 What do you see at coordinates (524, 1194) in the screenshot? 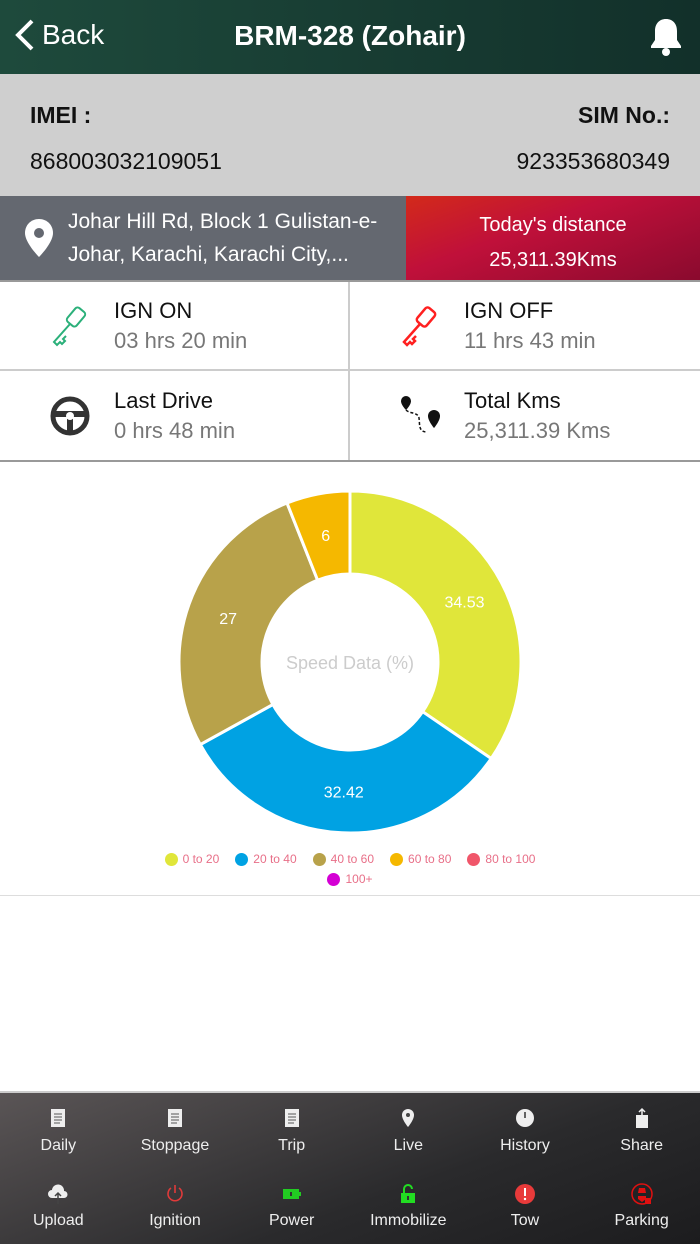
I see `alert-icon` at bounding box center [524, 1194].